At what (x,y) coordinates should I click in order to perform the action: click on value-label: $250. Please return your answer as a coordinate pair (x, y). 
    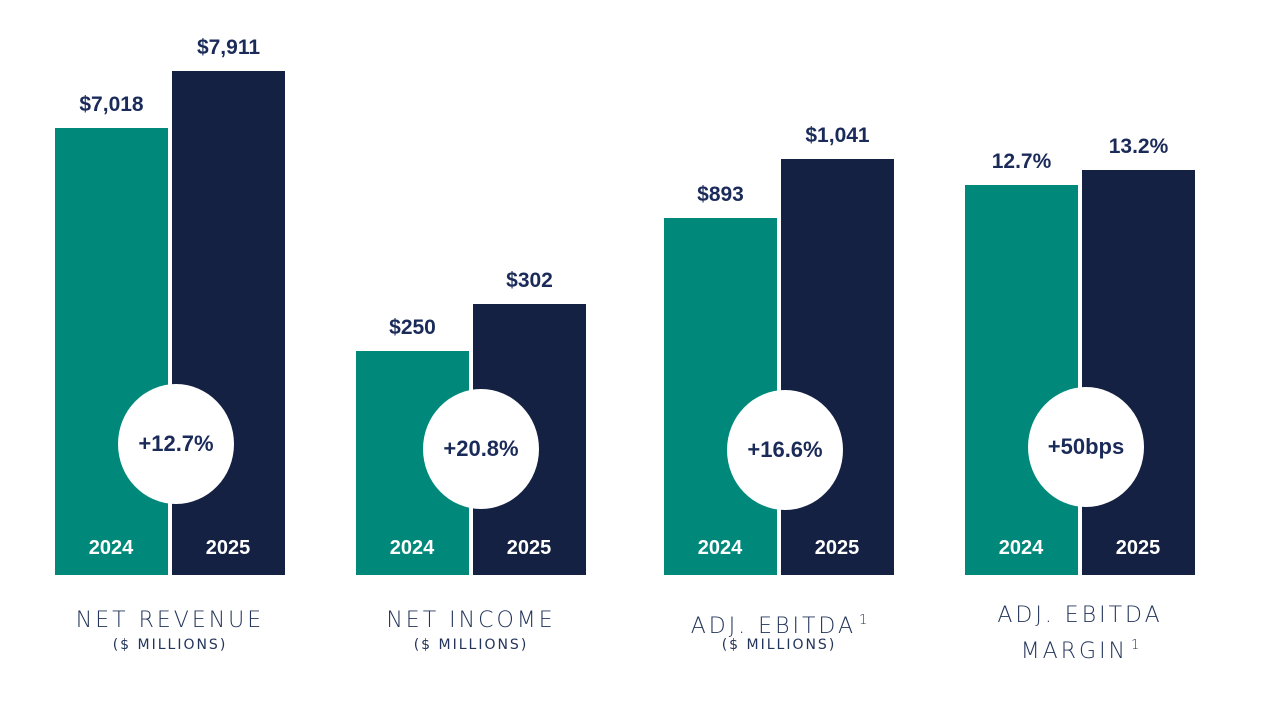
    Looking at the image, I should click on (412, 327).